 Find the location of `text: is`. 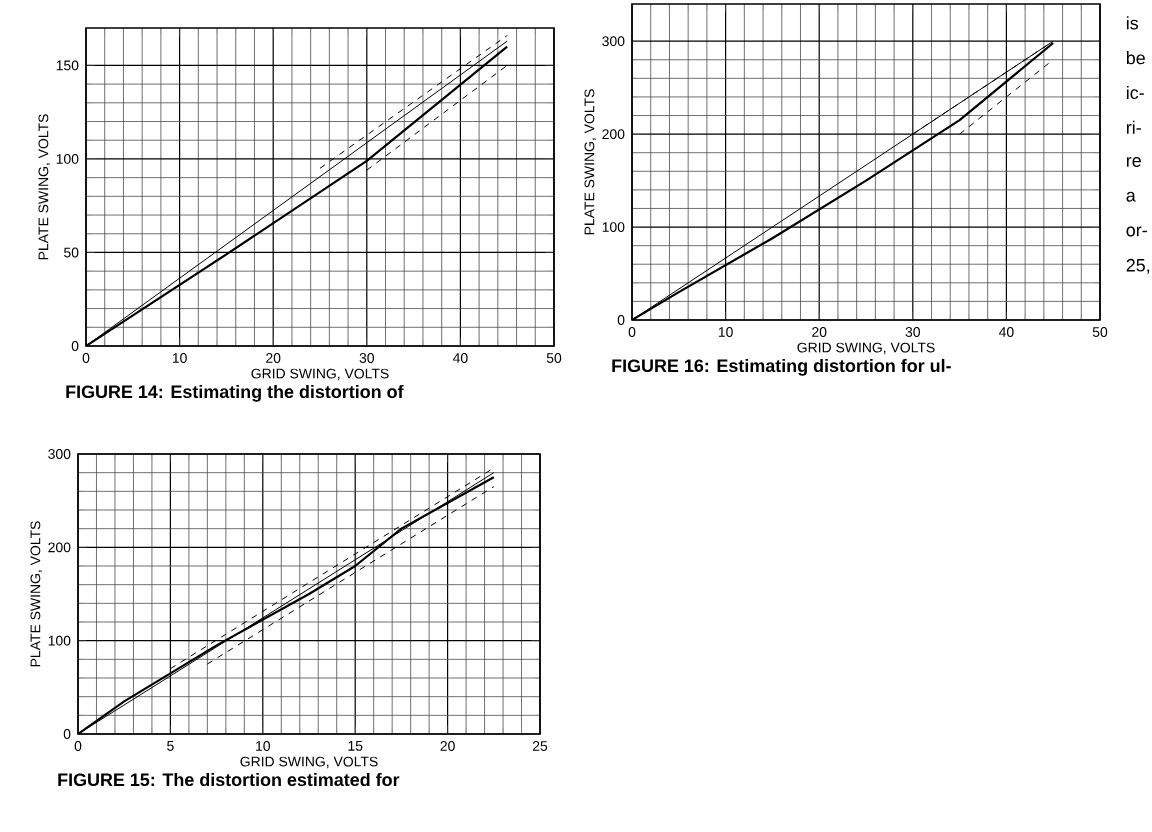

text: is is located at coordinates (1132, 23).